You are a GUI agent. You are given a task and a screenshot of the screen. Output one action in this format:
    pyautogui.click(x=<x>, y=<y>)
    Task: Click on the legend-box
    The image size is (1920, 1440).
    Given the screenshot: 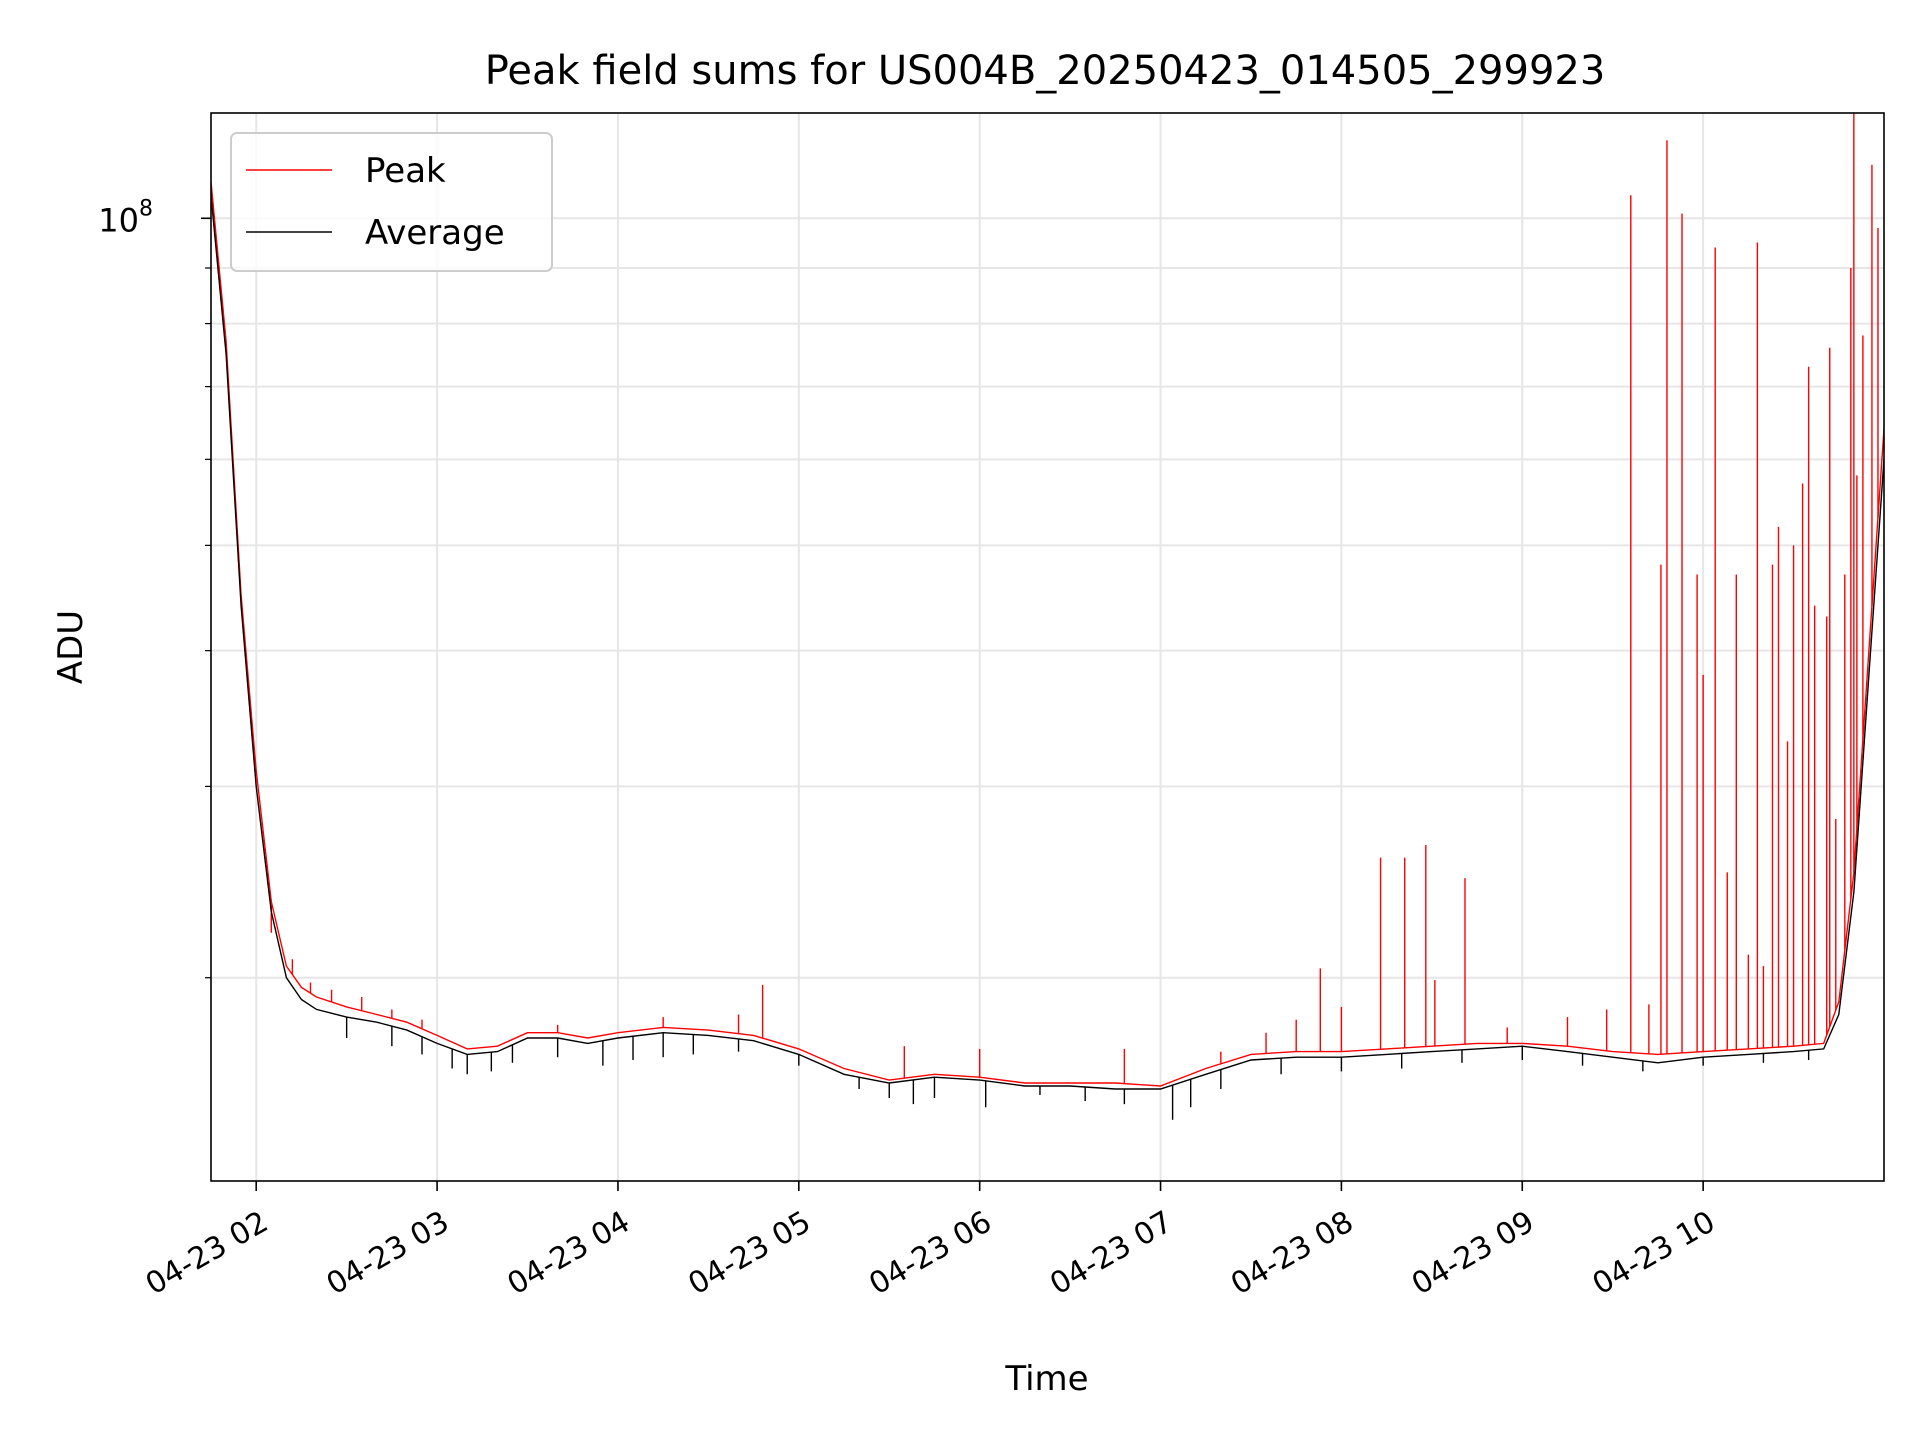 What is the action you would take?
    pyautogui.click(x=391, y=202)
    